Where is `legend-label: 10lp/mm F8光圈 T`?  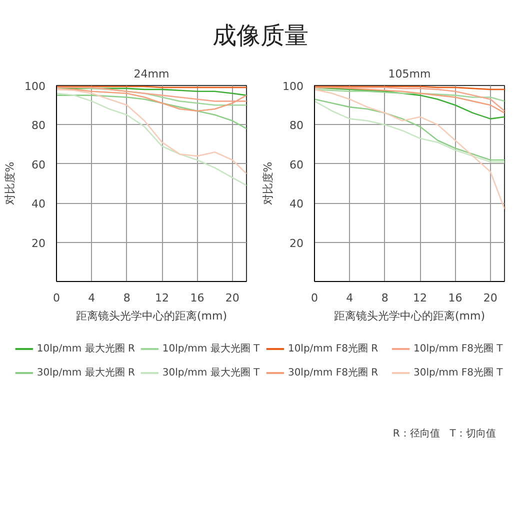
legend-label: 10lp/mm F8光圈 T is located at coordinates (459, 348).